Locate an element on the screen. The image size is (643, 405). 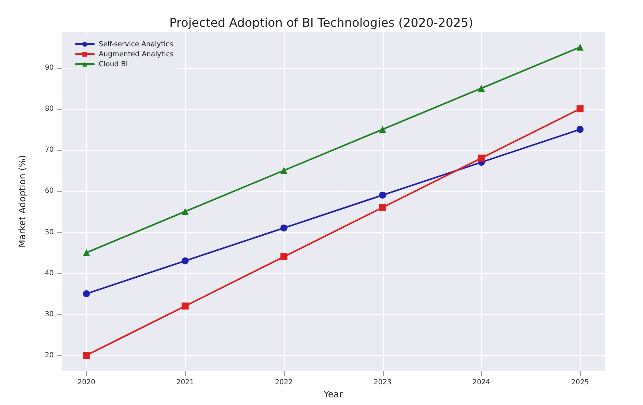
y-axis-title: Market Adoption (%) is located at coordinates (23, 201).